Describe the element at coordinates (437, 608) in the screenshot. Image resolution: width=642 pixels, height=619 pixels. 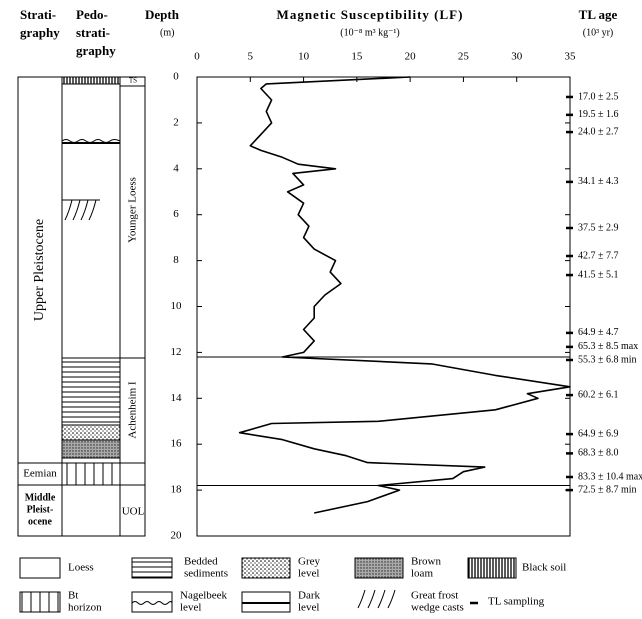
I see `legend-label: wedge casts` at that location.